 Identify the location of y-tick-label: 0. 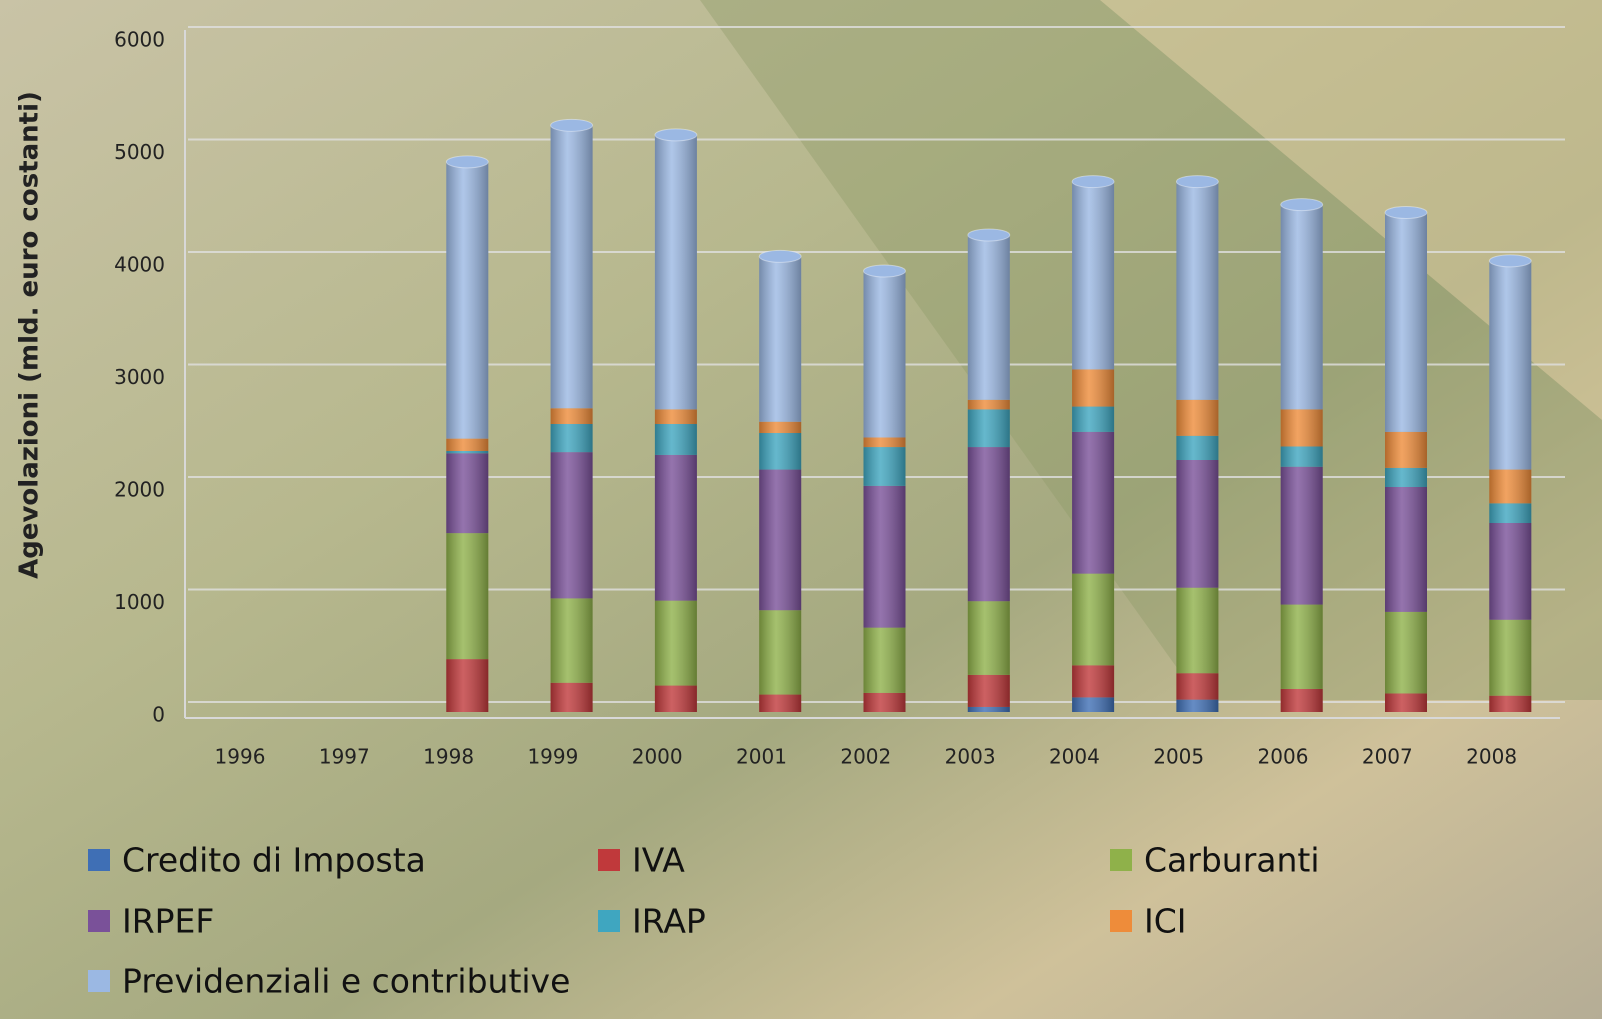
(158, 715).